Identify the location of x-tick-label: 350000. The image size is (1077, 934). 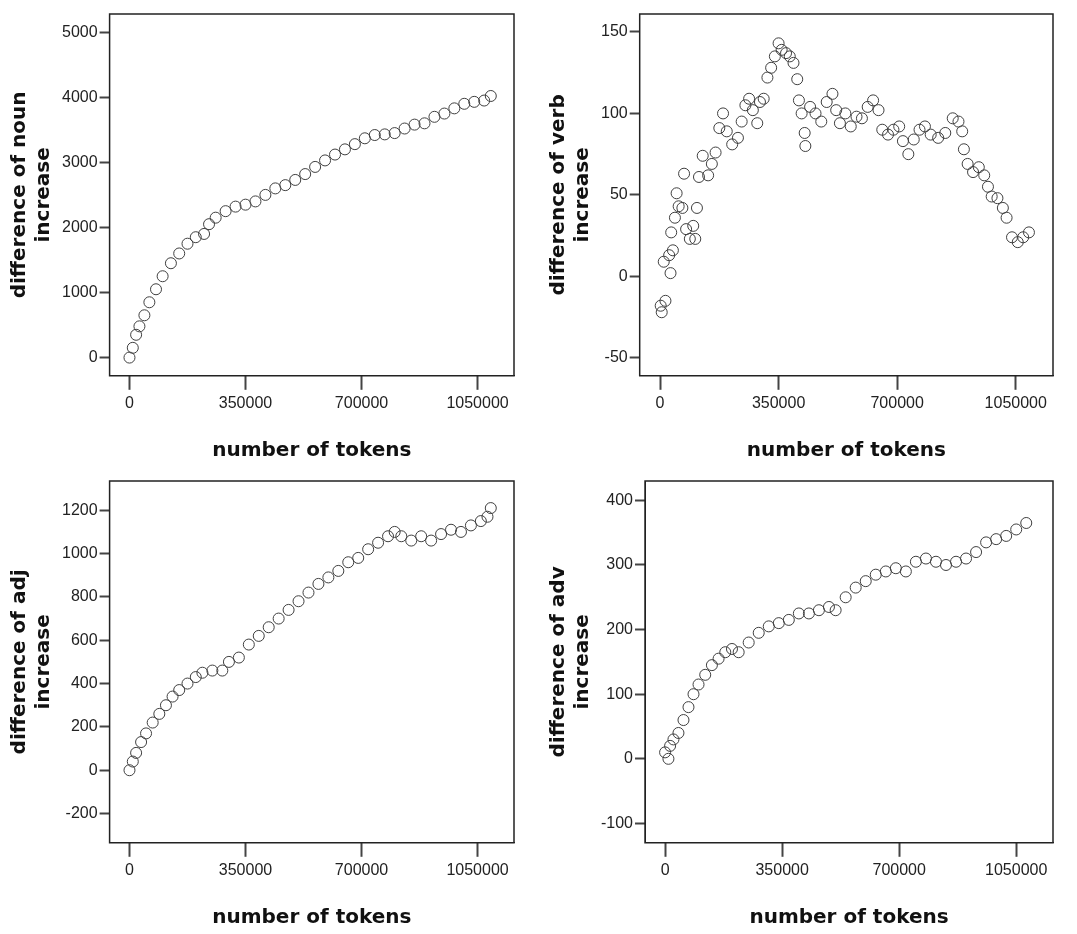
(245, 402).